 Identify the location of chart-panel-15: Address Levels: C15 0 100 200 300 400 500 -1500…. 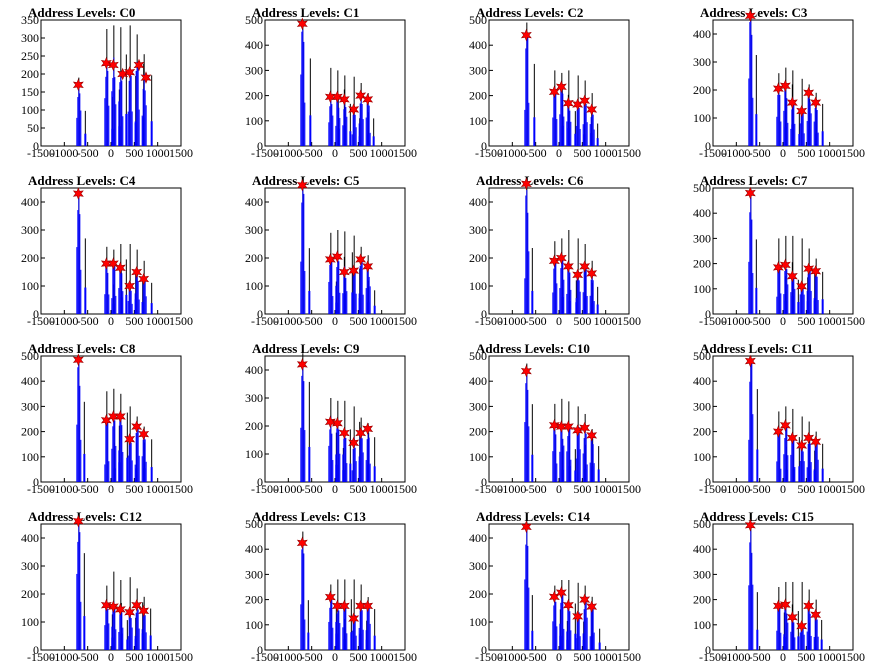
(779, 586).